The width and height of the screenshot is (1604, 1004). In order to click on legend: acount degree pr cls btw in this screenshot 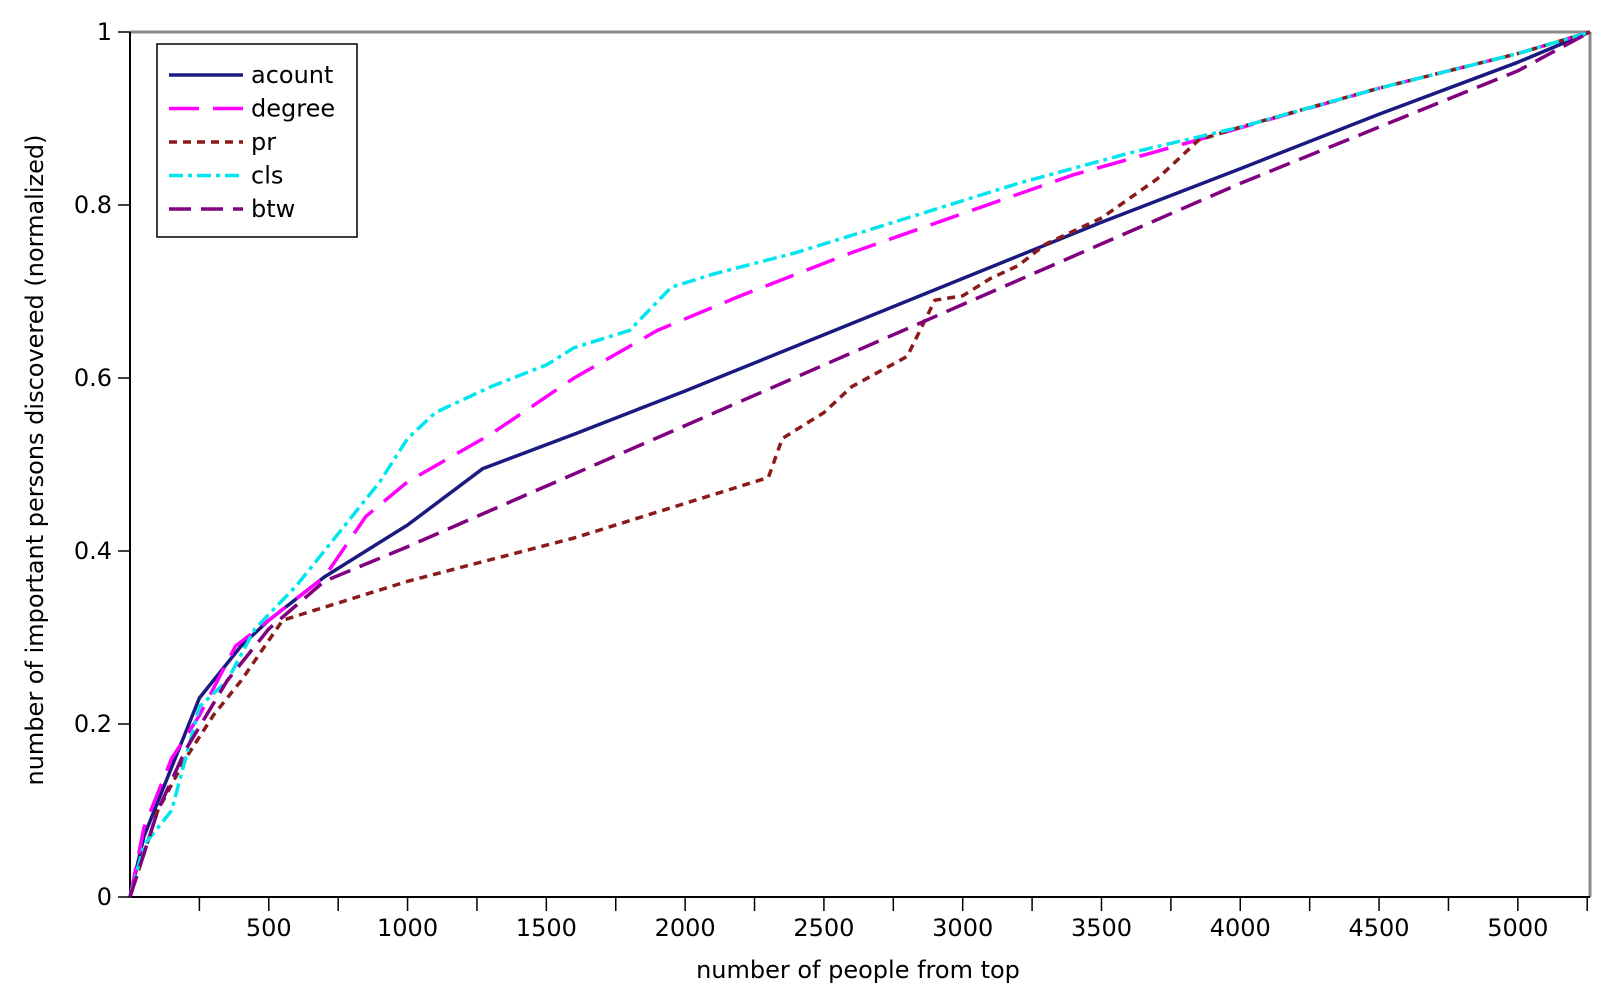, I will do `click(257, 140)`.